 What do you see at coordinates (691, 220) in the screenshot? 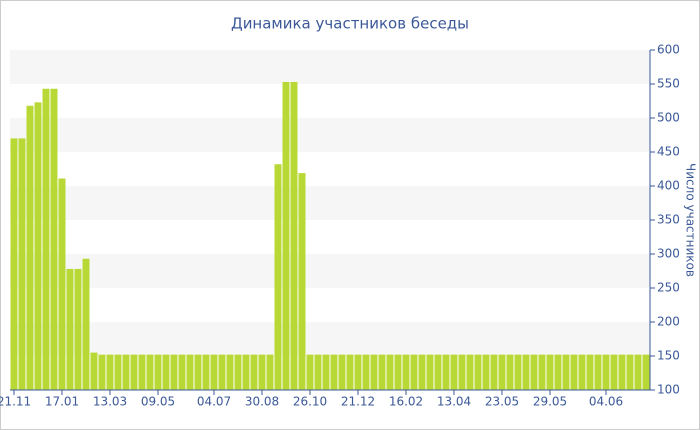
I see `y-axis-label: Число участников` at bounding box center [691, 220].